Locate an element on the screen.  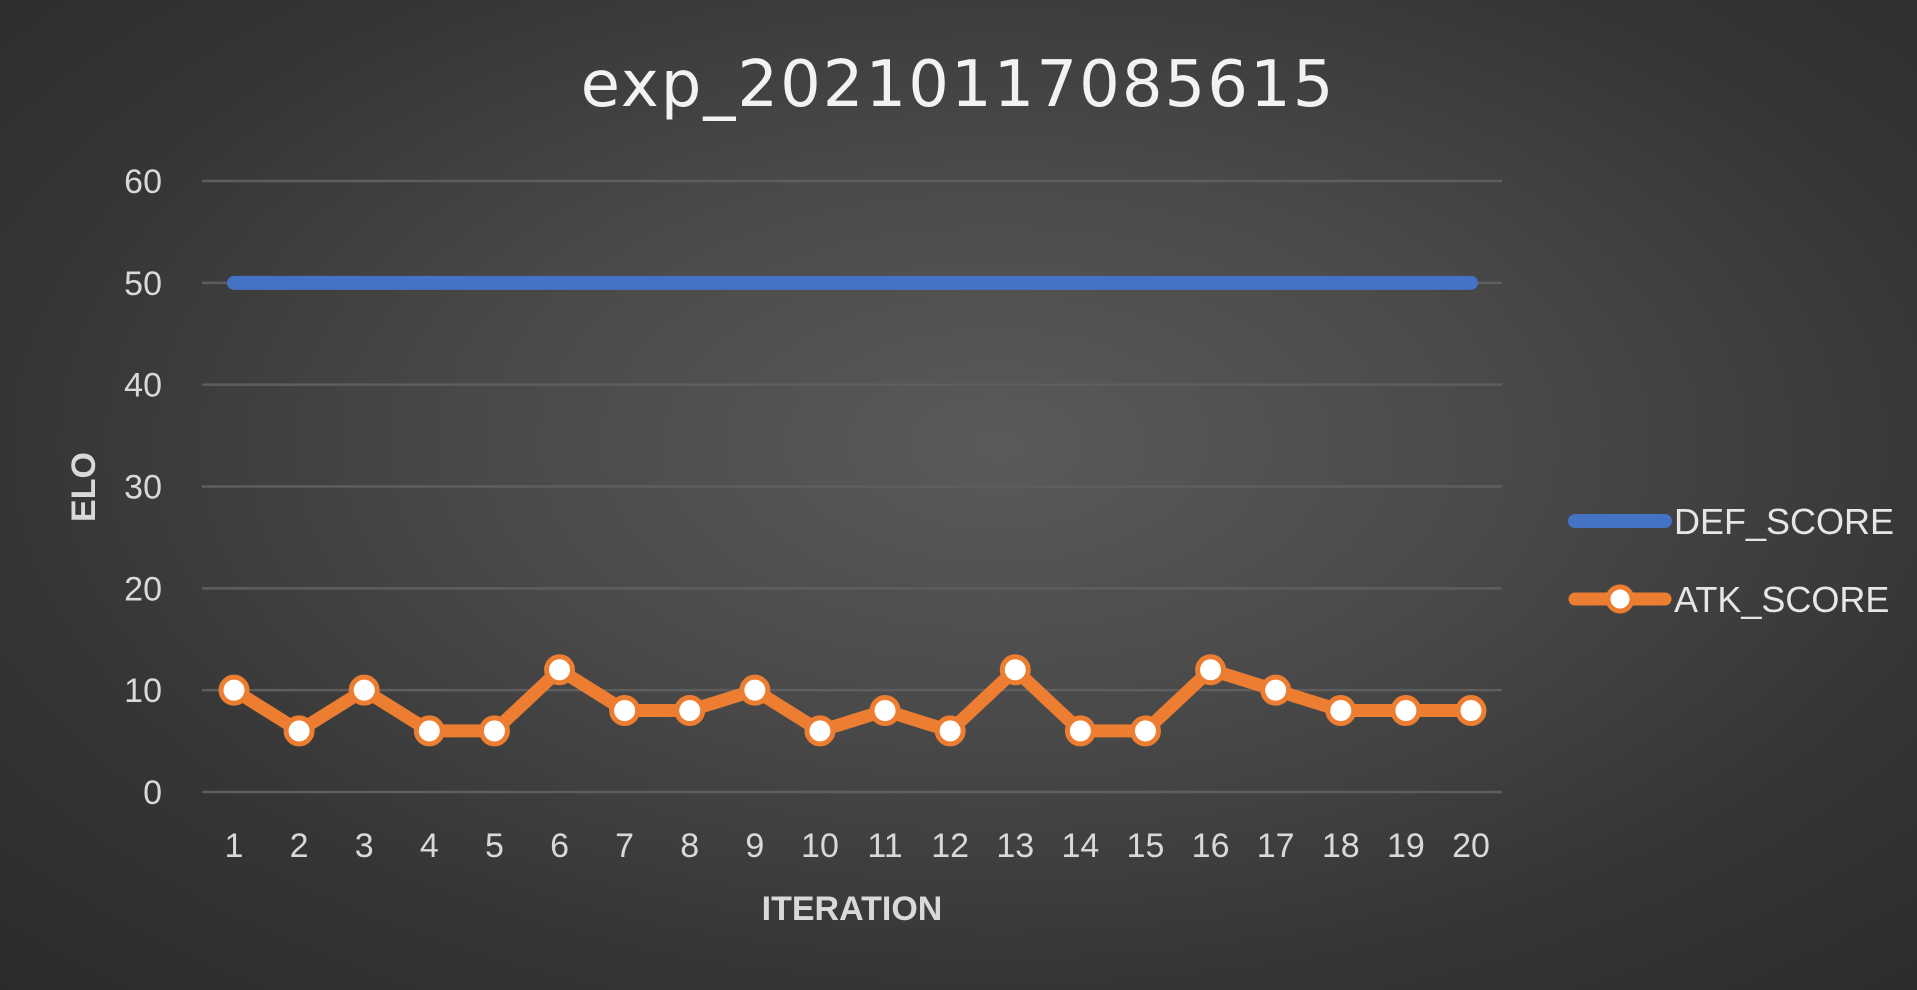
x-tick-label: 4 is located at coordinates (429, 846).